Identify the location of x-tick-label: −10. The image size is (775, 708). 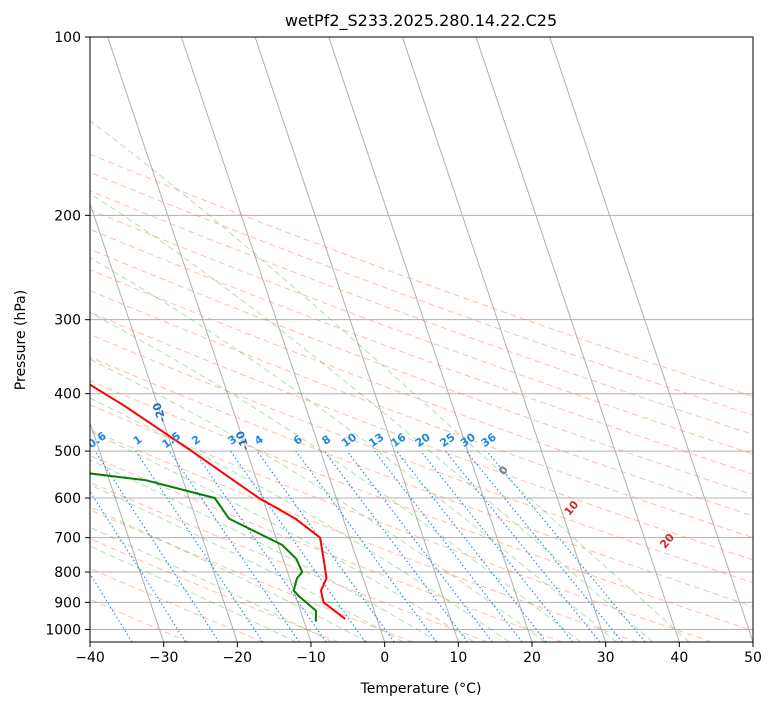
(311, 658).